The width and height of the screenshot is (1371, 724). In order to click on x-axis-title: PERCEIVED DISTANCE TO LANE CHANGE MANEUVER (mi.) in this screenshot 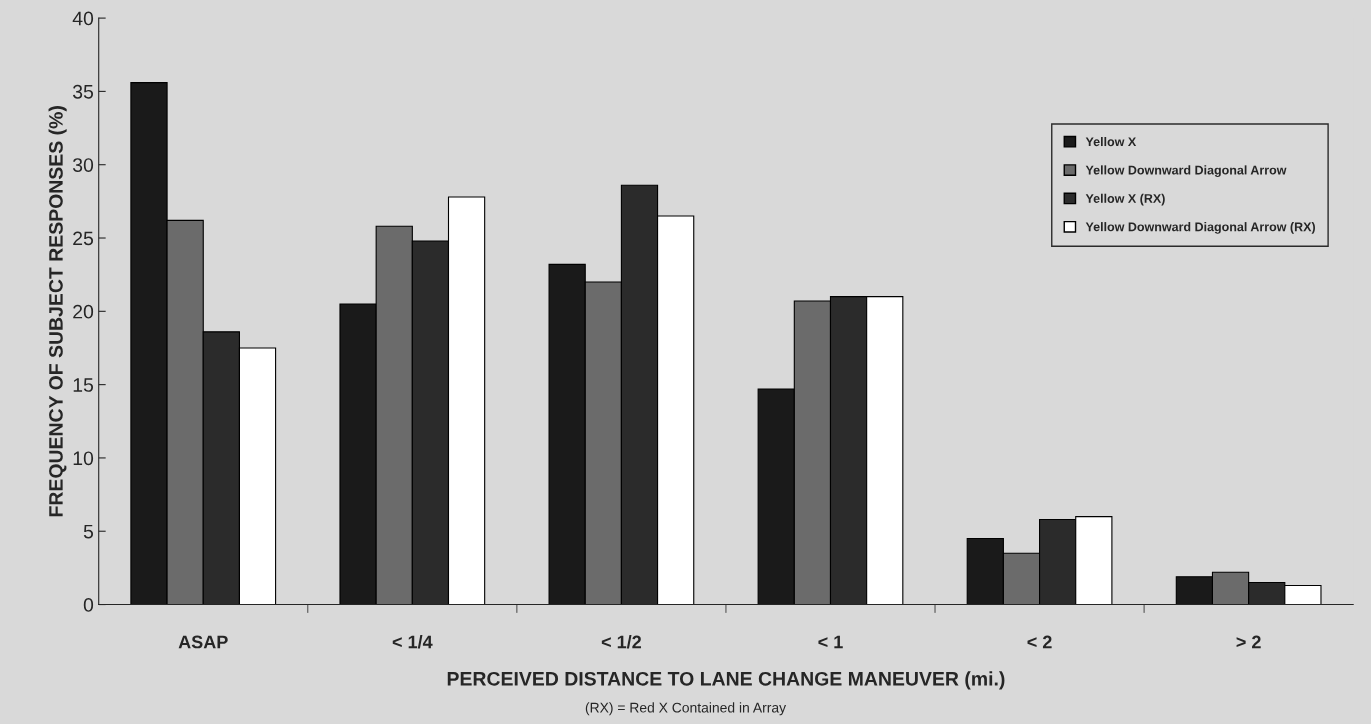, I will do `click(726, 680)`.